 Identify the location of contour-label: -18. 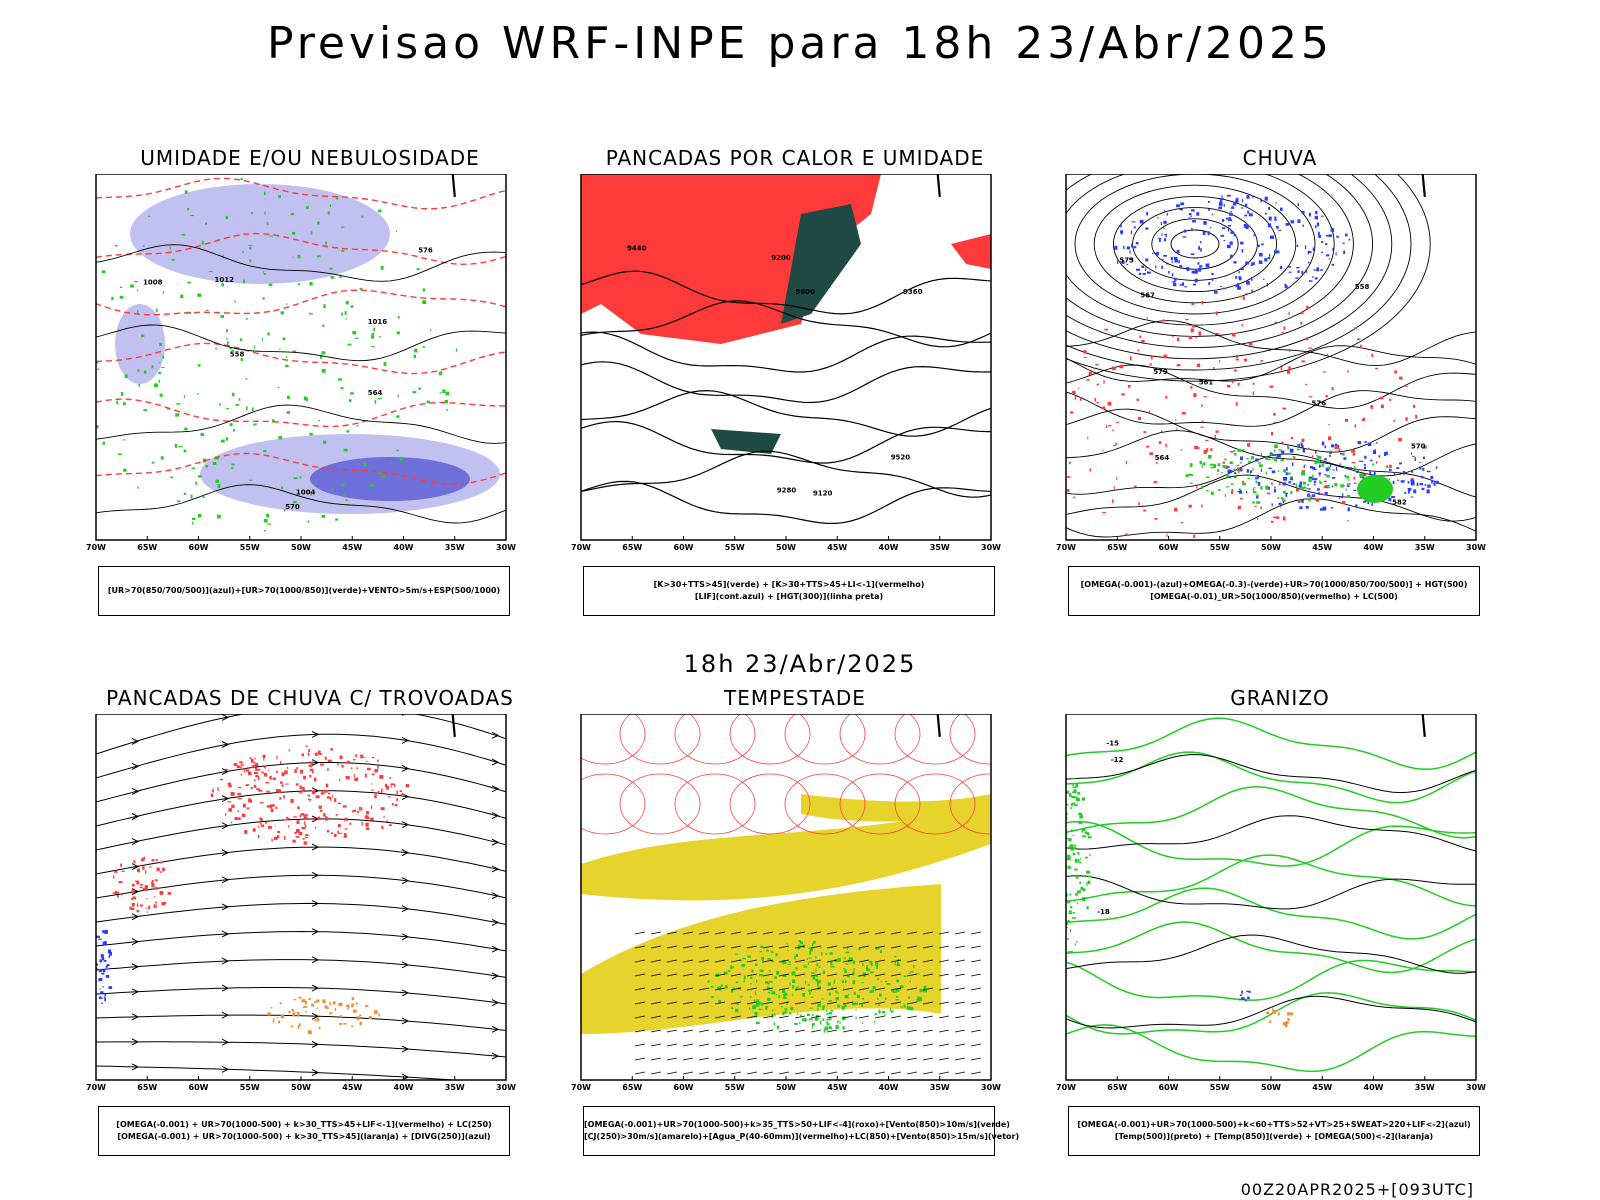
(1103, 912).